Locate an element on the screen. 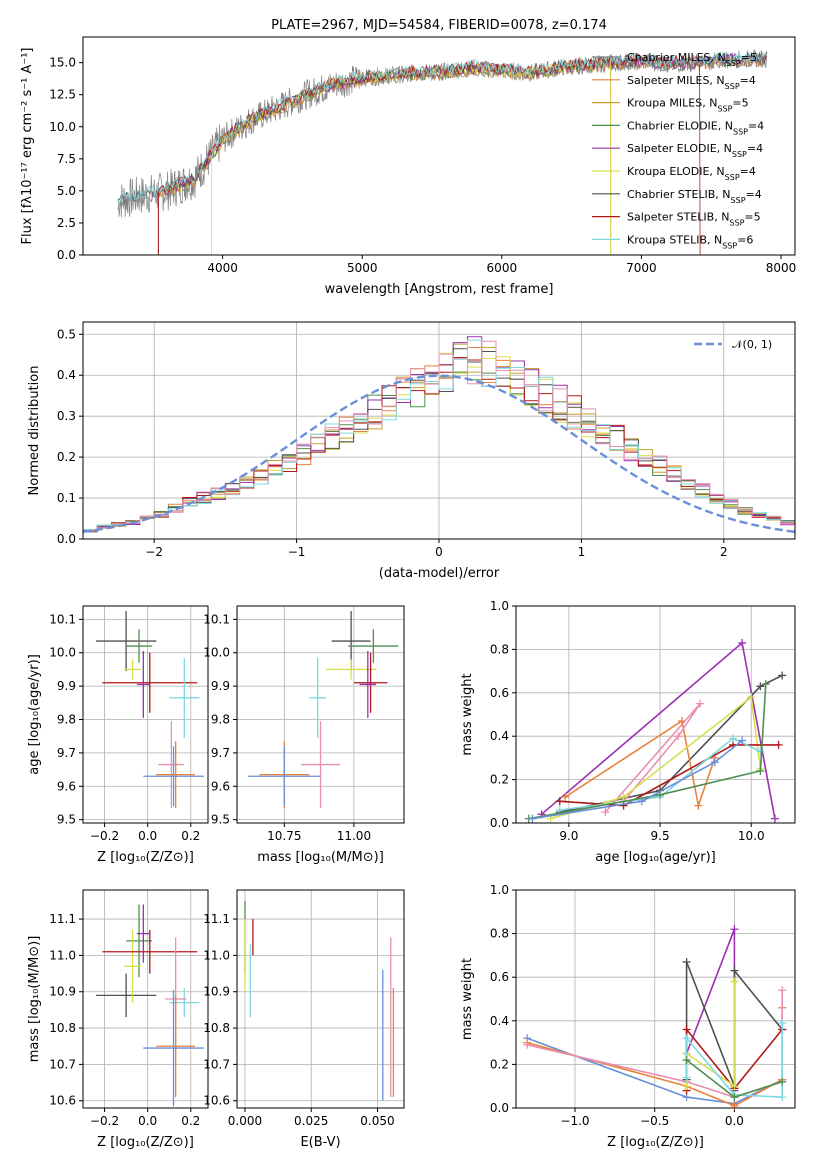 This screenshot has height=1170, width=819. y-axis-label: mass weight is located at coordinates (467, 714).